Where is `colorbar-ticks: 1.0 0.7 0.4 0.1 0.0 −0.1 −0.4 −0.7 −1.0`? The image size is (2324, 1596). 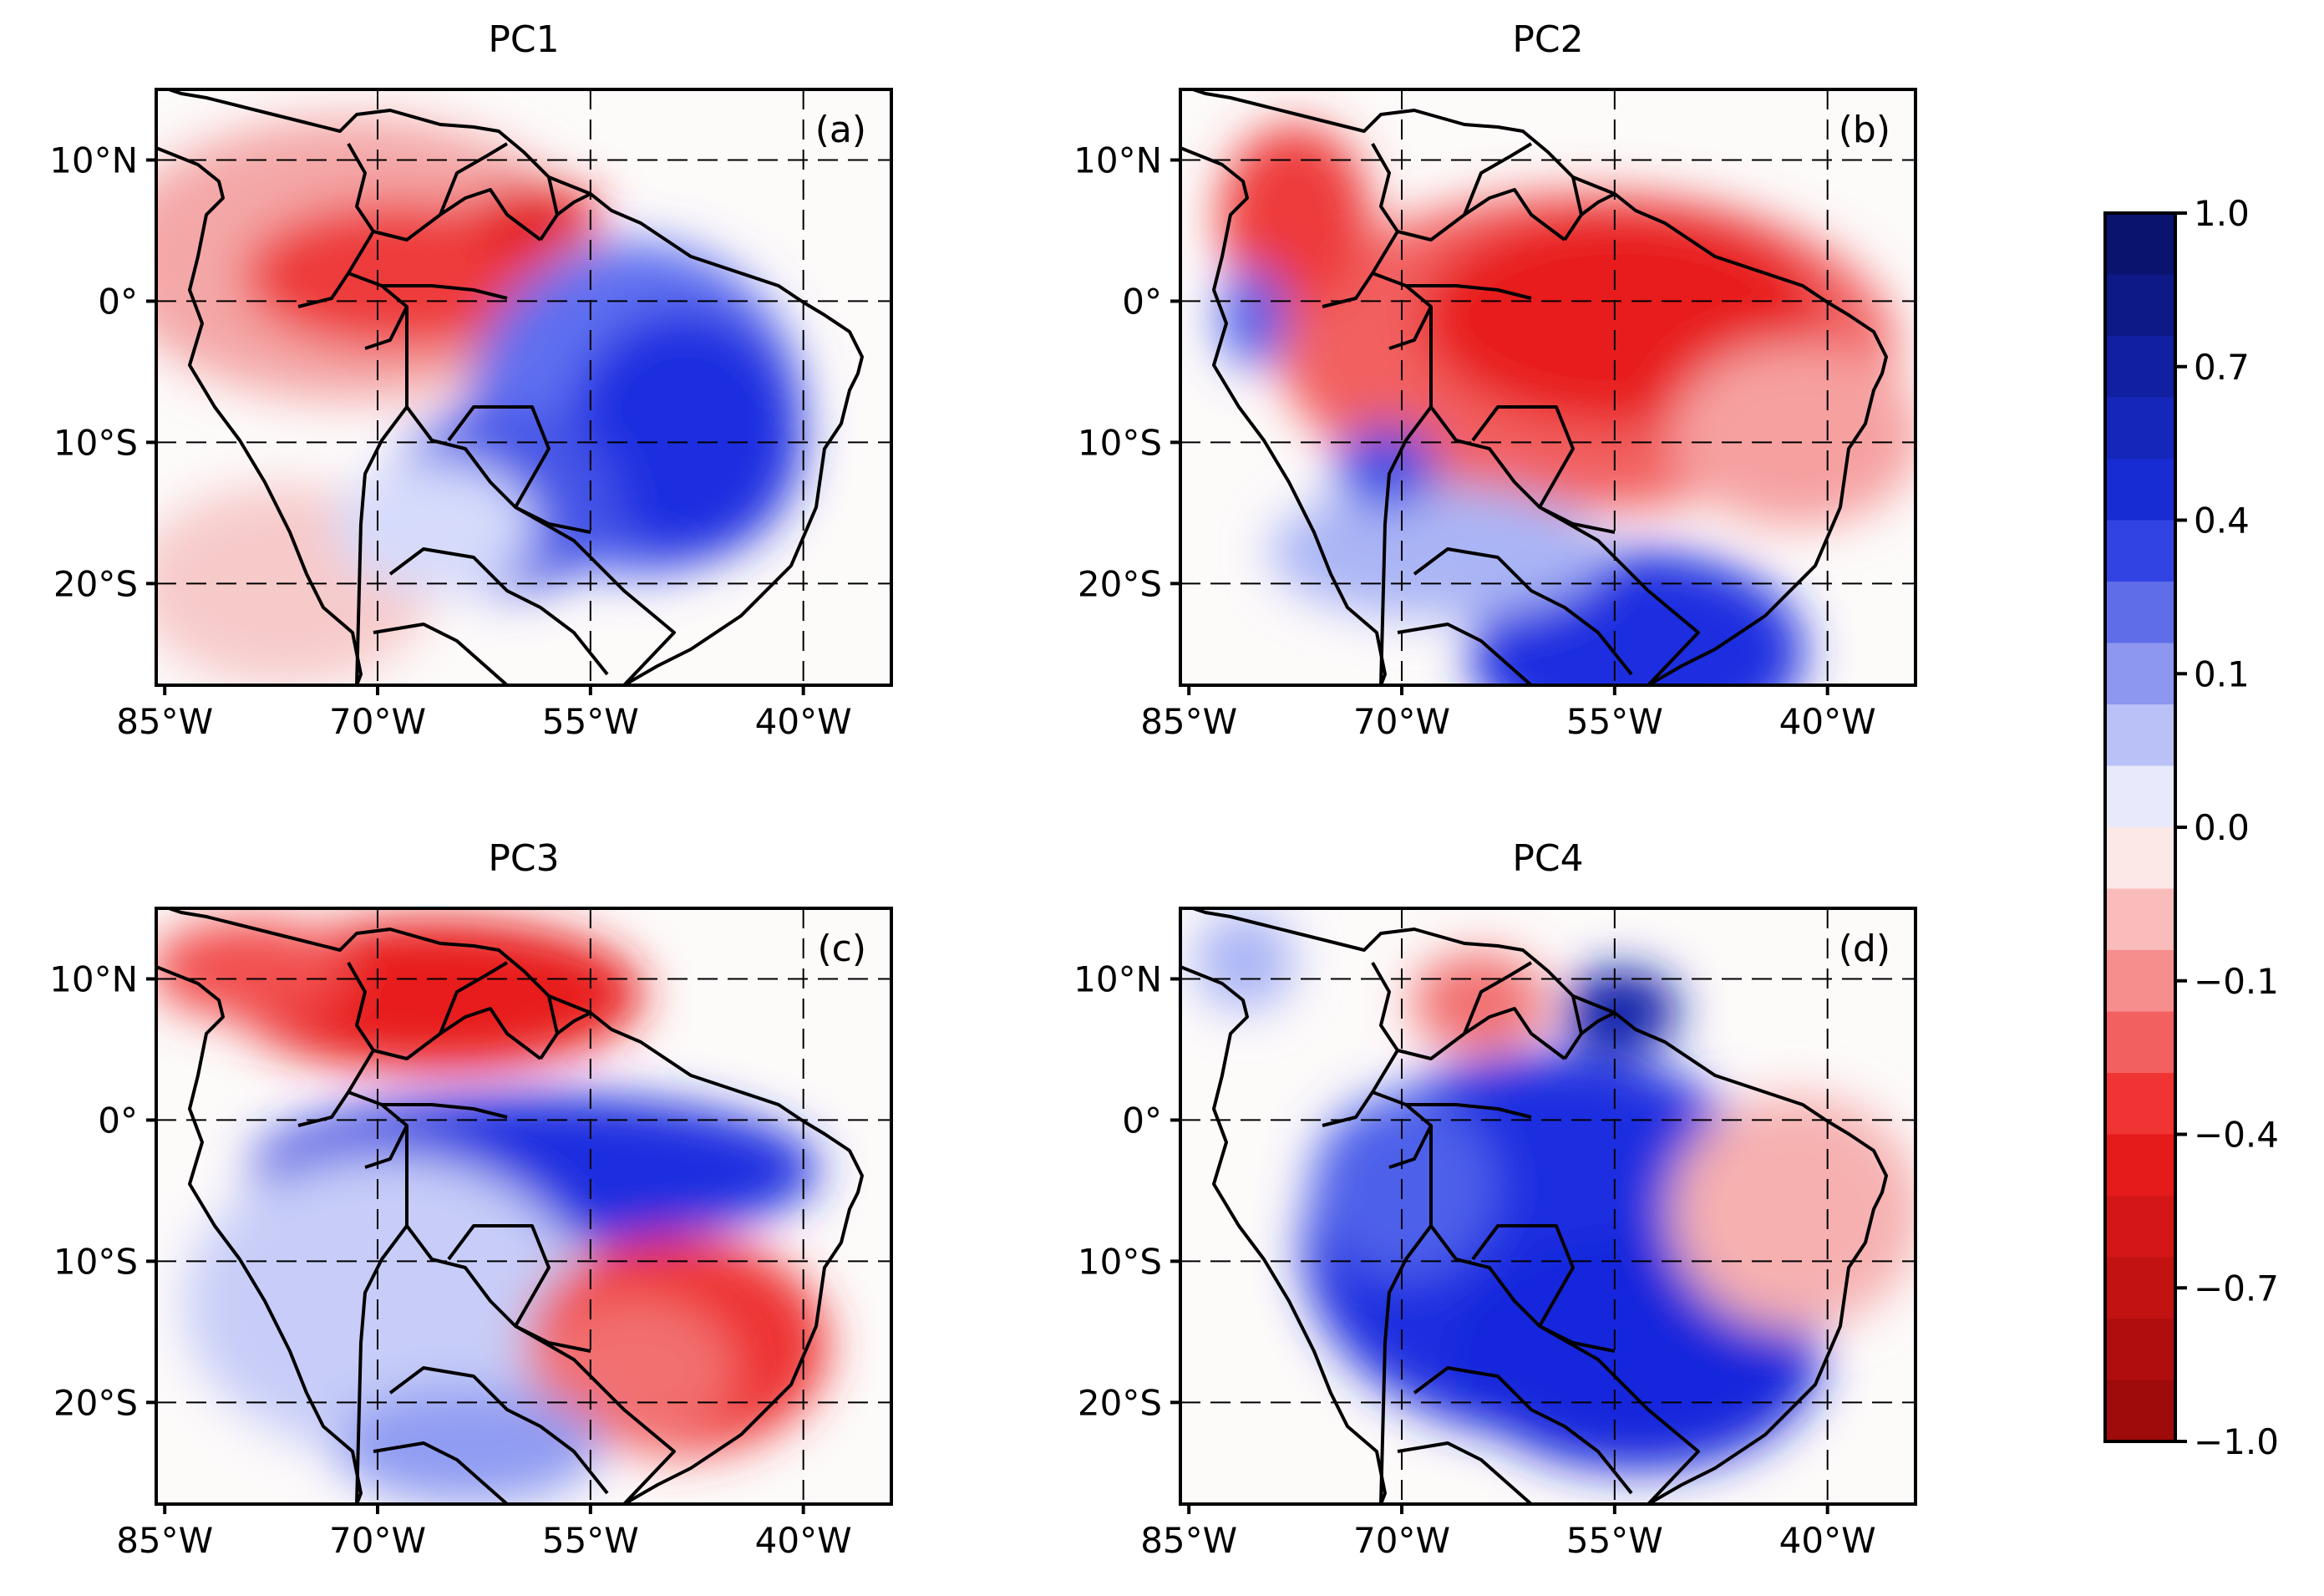 colorbar-ticks: 1.0 0.7 0.4 0.1 0.0 −0.1 −0.4 −0.7 −1.0 is located at coordinates (2227, 827).